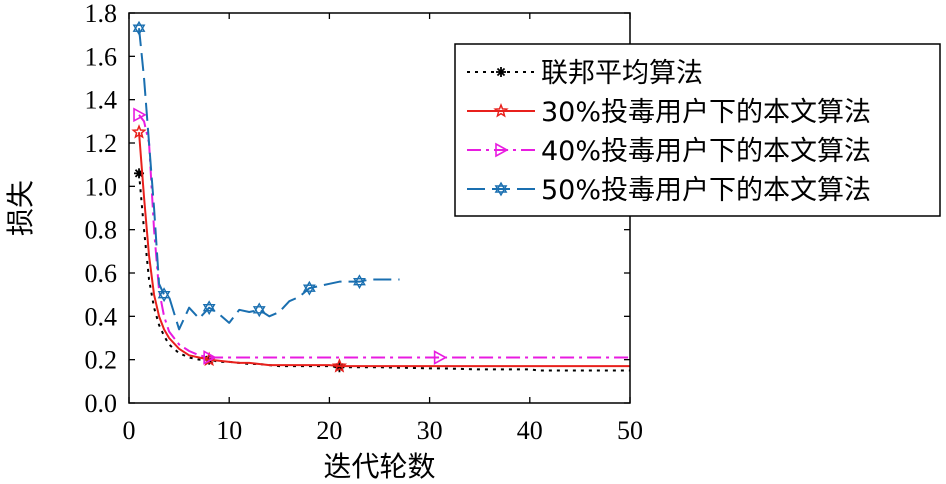 This screenshot has height=484, width=946. What do you see at coordinates (229, 430) in the screenshot?
I see `x-tick-label: 10` at bounding box center [229, 430].